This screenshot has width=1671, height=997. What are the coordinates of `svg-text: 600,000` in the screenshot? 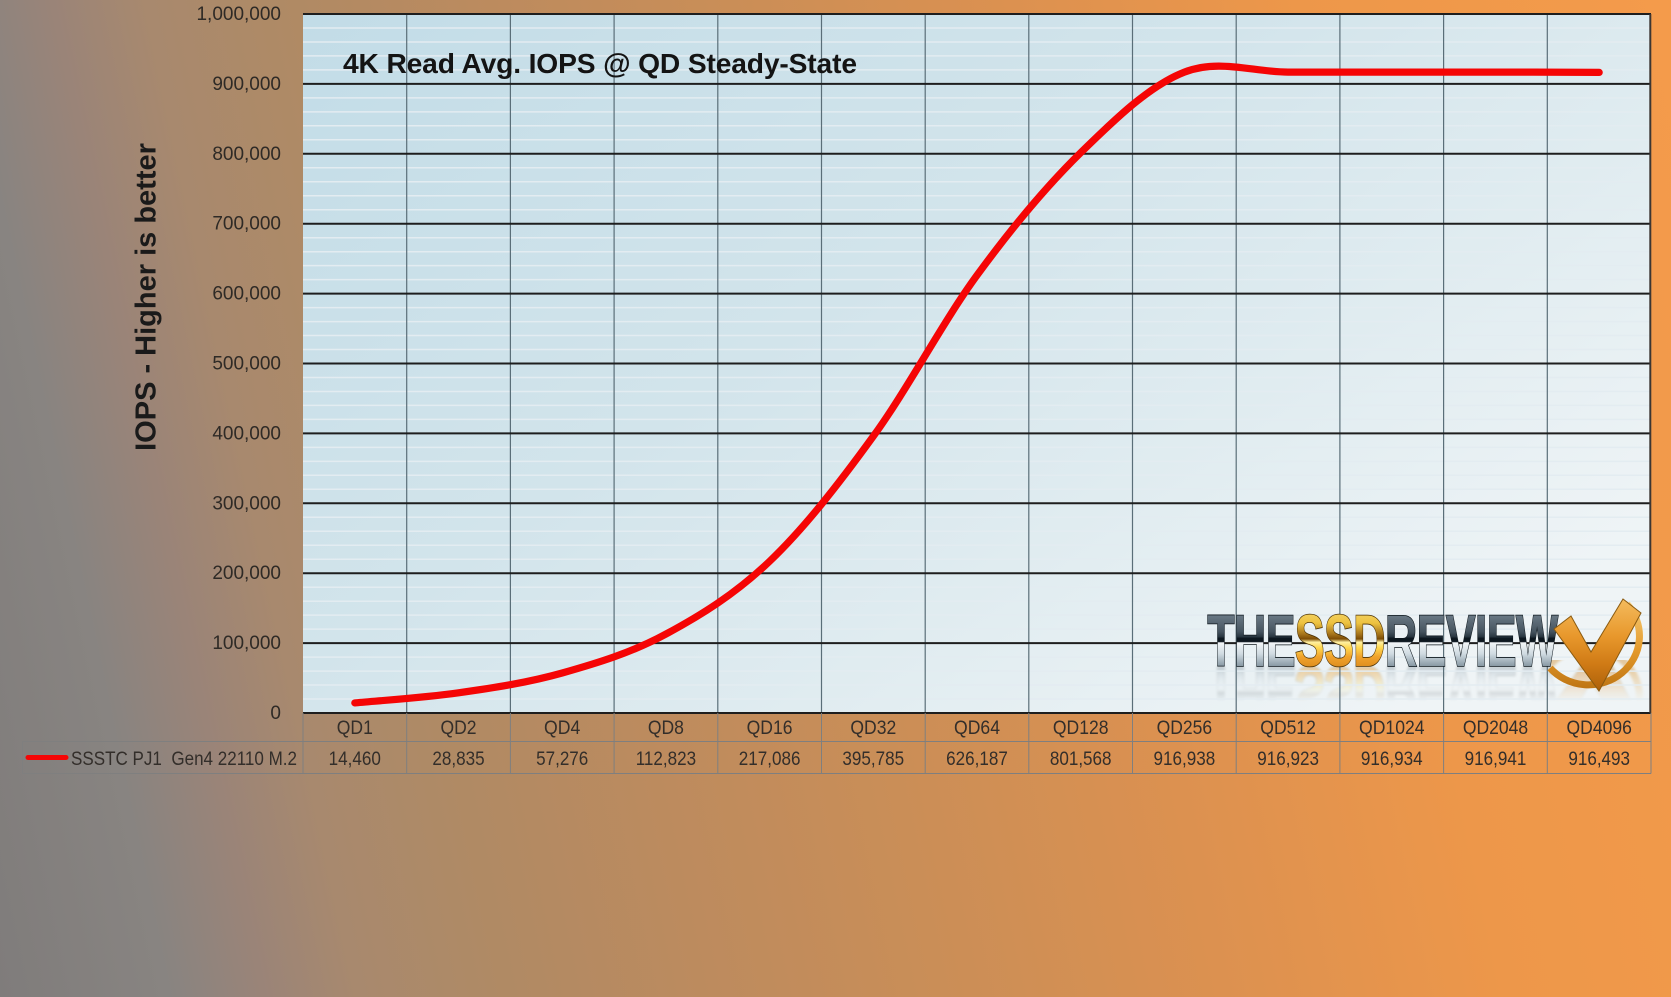 It's located at (246, 294).